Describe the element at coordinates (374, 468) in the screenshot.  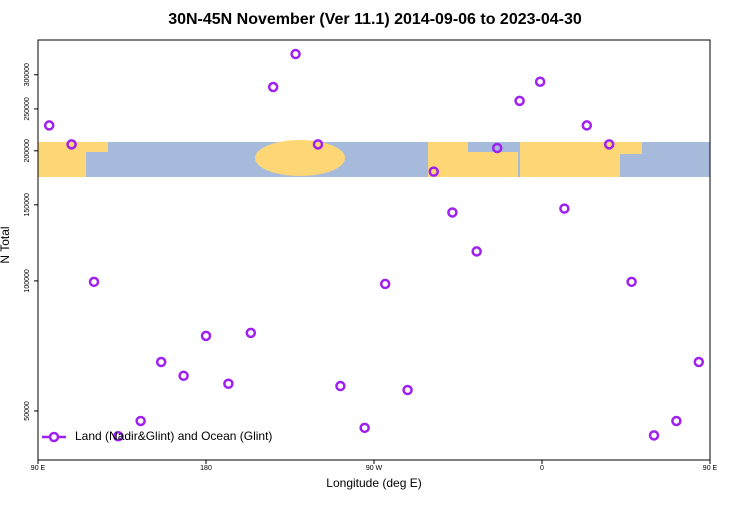
I see `x-tick-label: 90 W` at that location.